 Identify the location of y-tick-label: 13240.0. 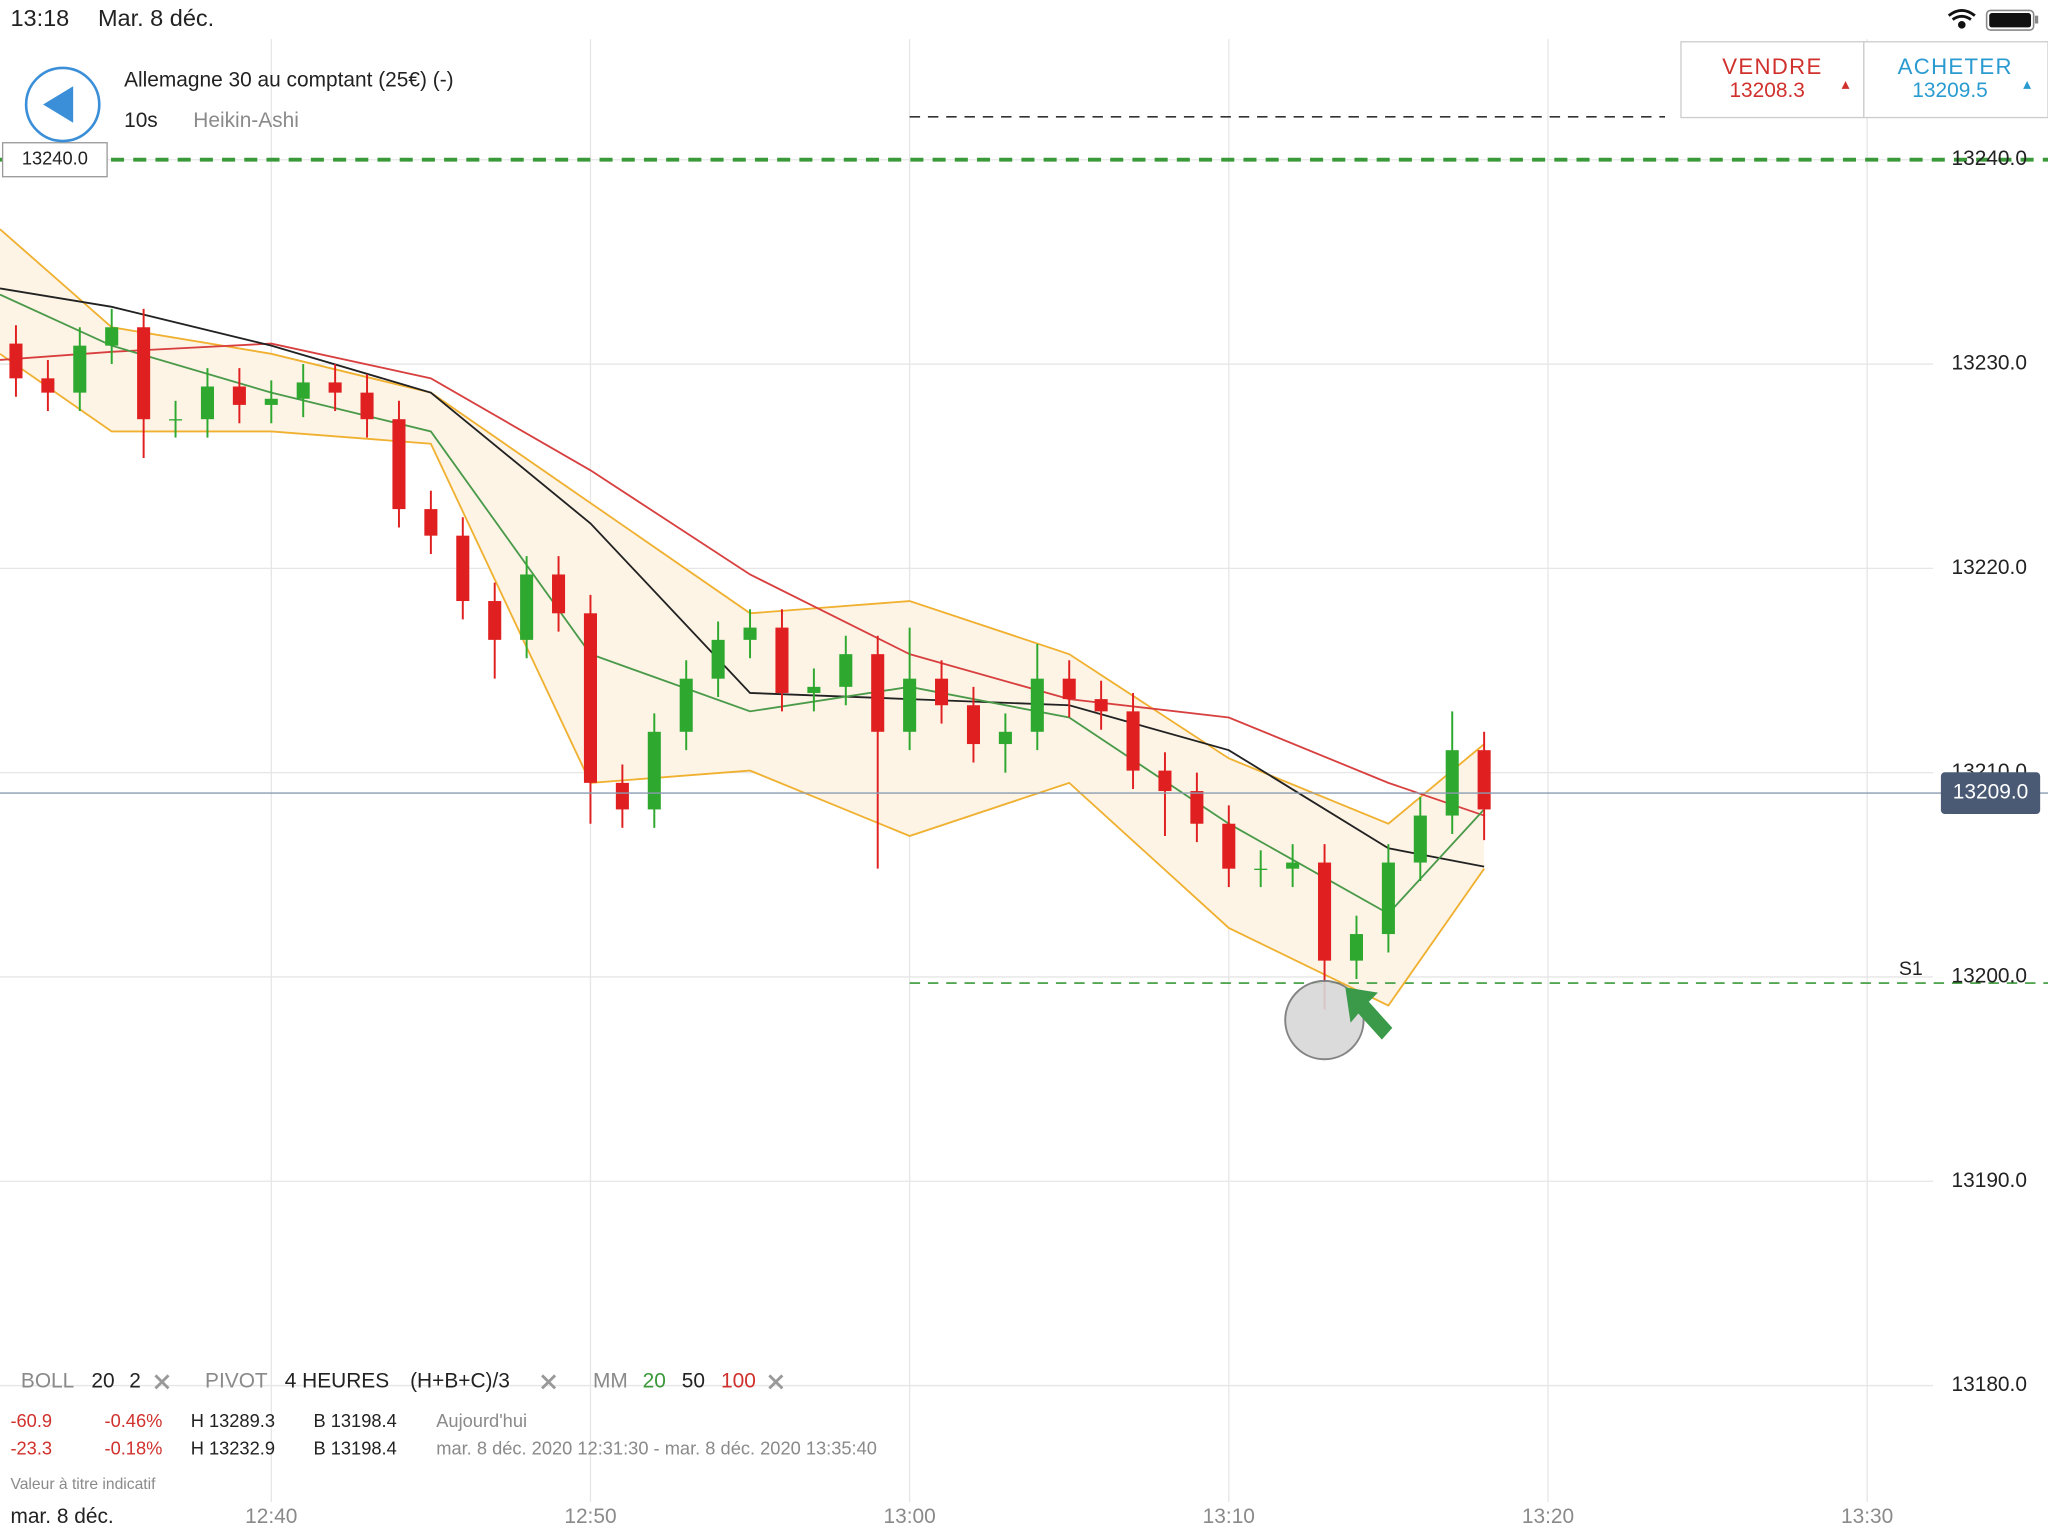
(1988, 158).